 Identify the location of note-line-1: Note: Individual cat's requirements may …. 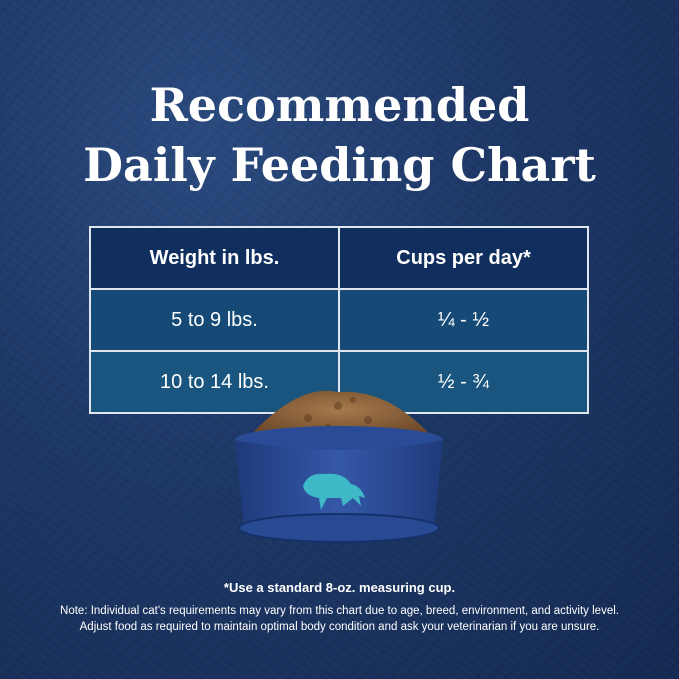
(339, 611).